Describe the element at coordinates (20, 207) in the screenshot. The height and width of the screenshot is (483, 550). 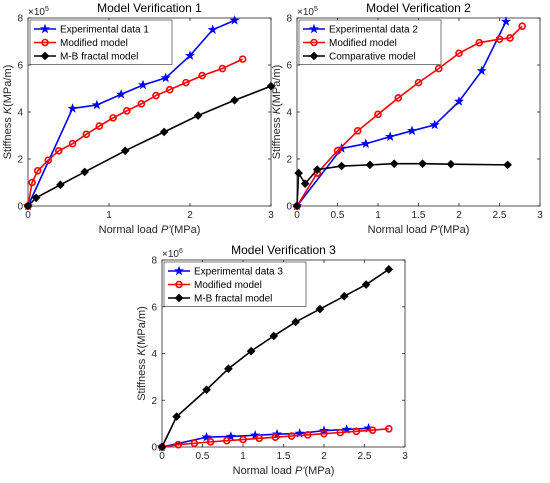
I see `y-tick-label: 0` at that location.